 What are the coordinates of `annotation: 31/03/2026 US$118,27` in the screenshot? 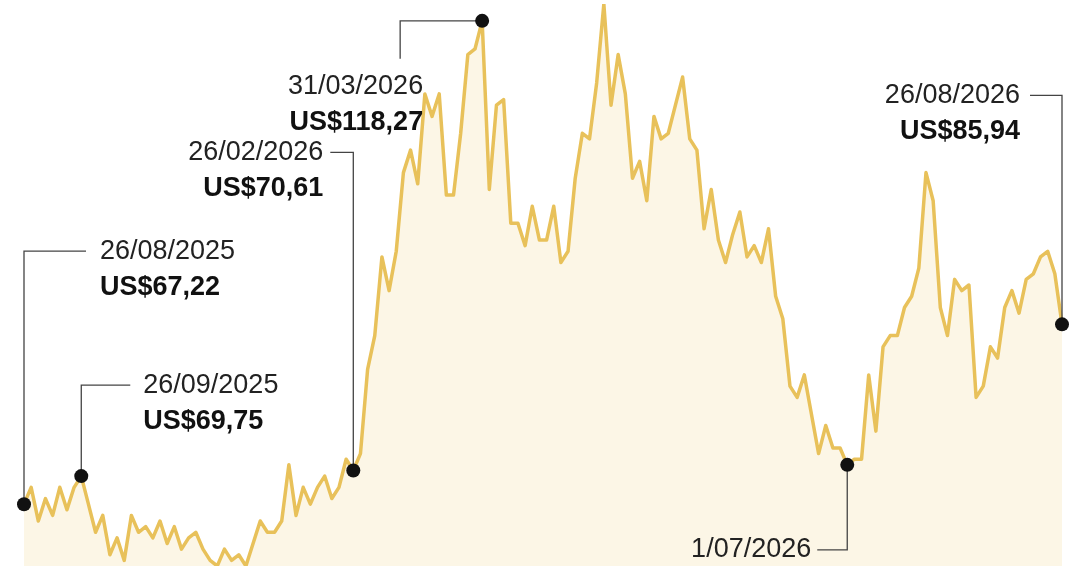 It's located at (356, 103).